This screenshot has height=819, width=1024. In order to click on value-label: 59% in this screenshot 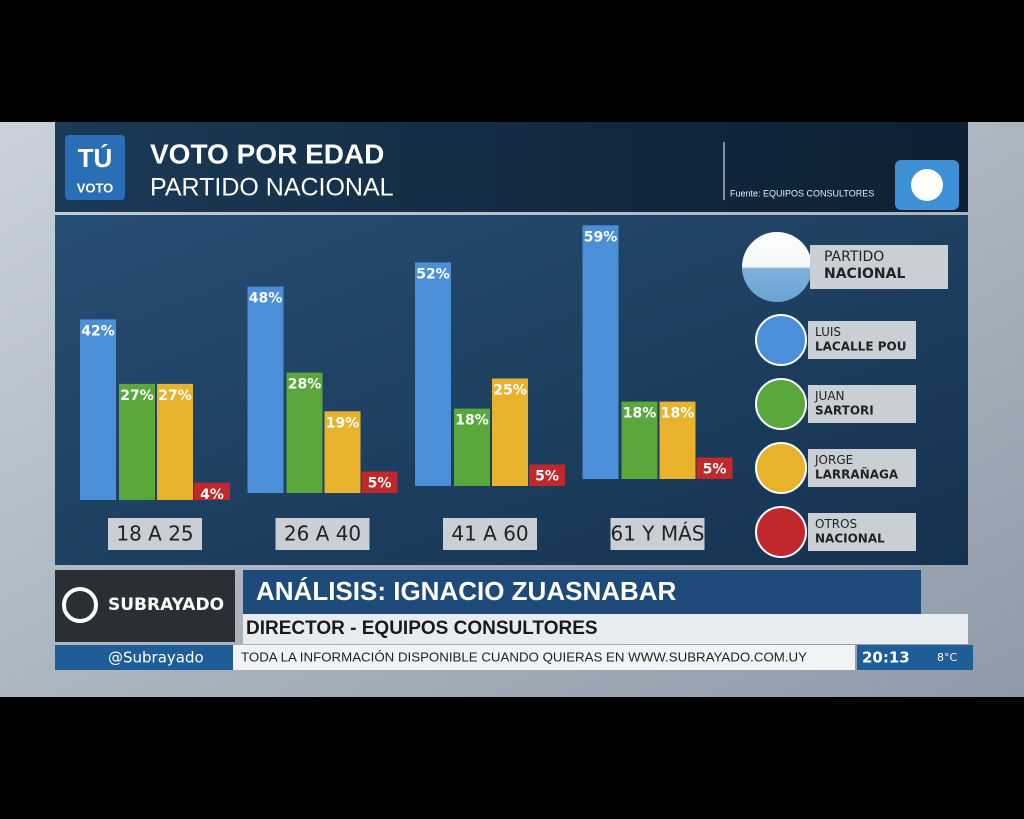, I will do `click(601, 237)`.